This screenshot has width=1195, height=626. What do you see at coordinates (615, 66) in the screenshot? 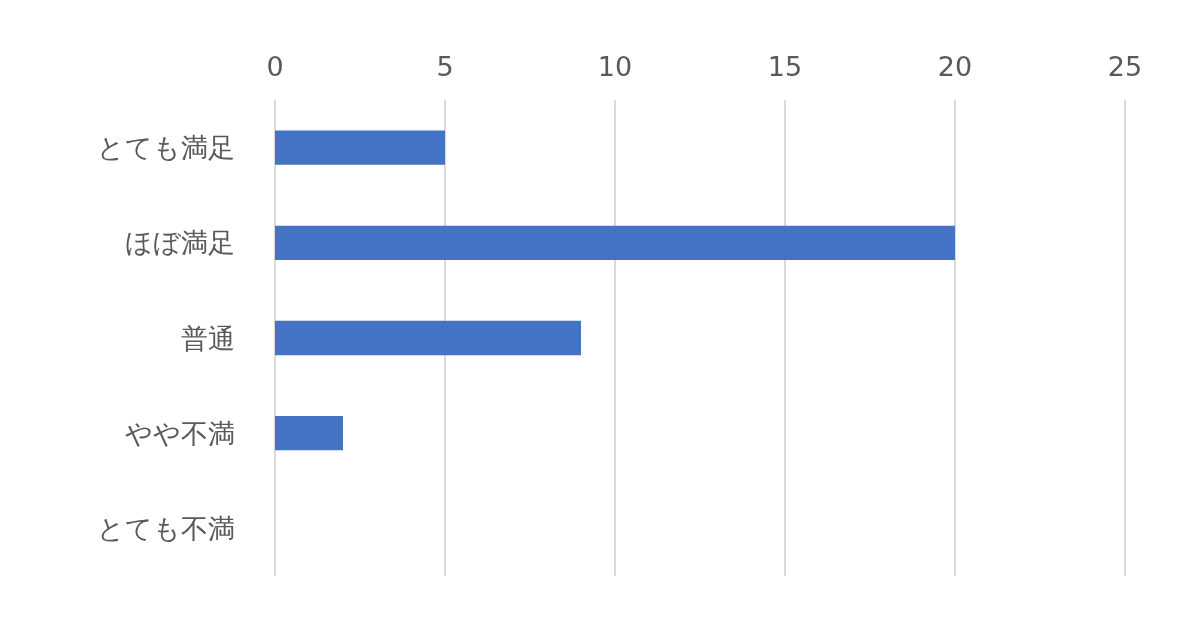
I see `x-tick-label: 10` at bounding box center [615, 66].